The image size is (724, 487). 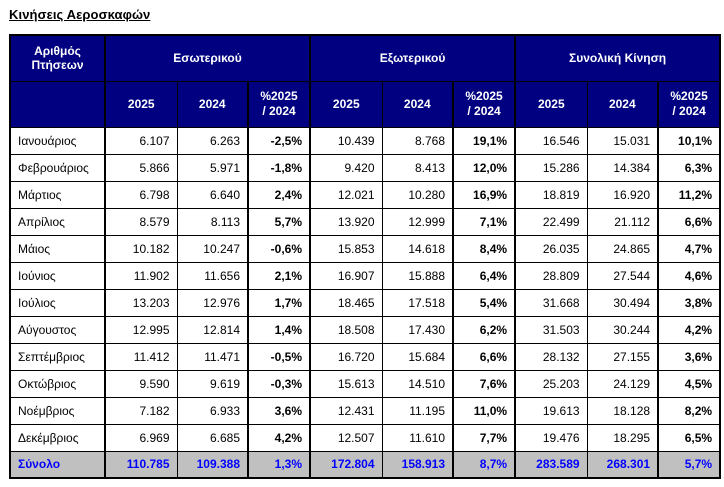 What do you see at coordinates (57, 464) in the screenshot?
I see `total-row-label: Σύνολο` at bounding box center [57, 464].